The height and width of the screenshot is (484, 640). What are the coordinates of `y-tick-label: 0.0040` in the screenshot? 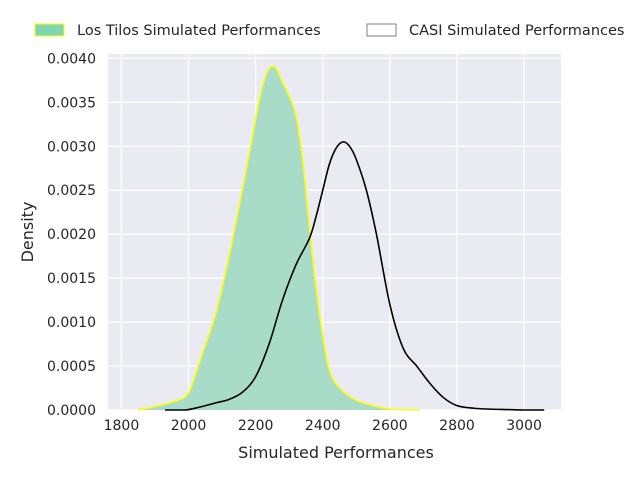 It's located at (71, 59).